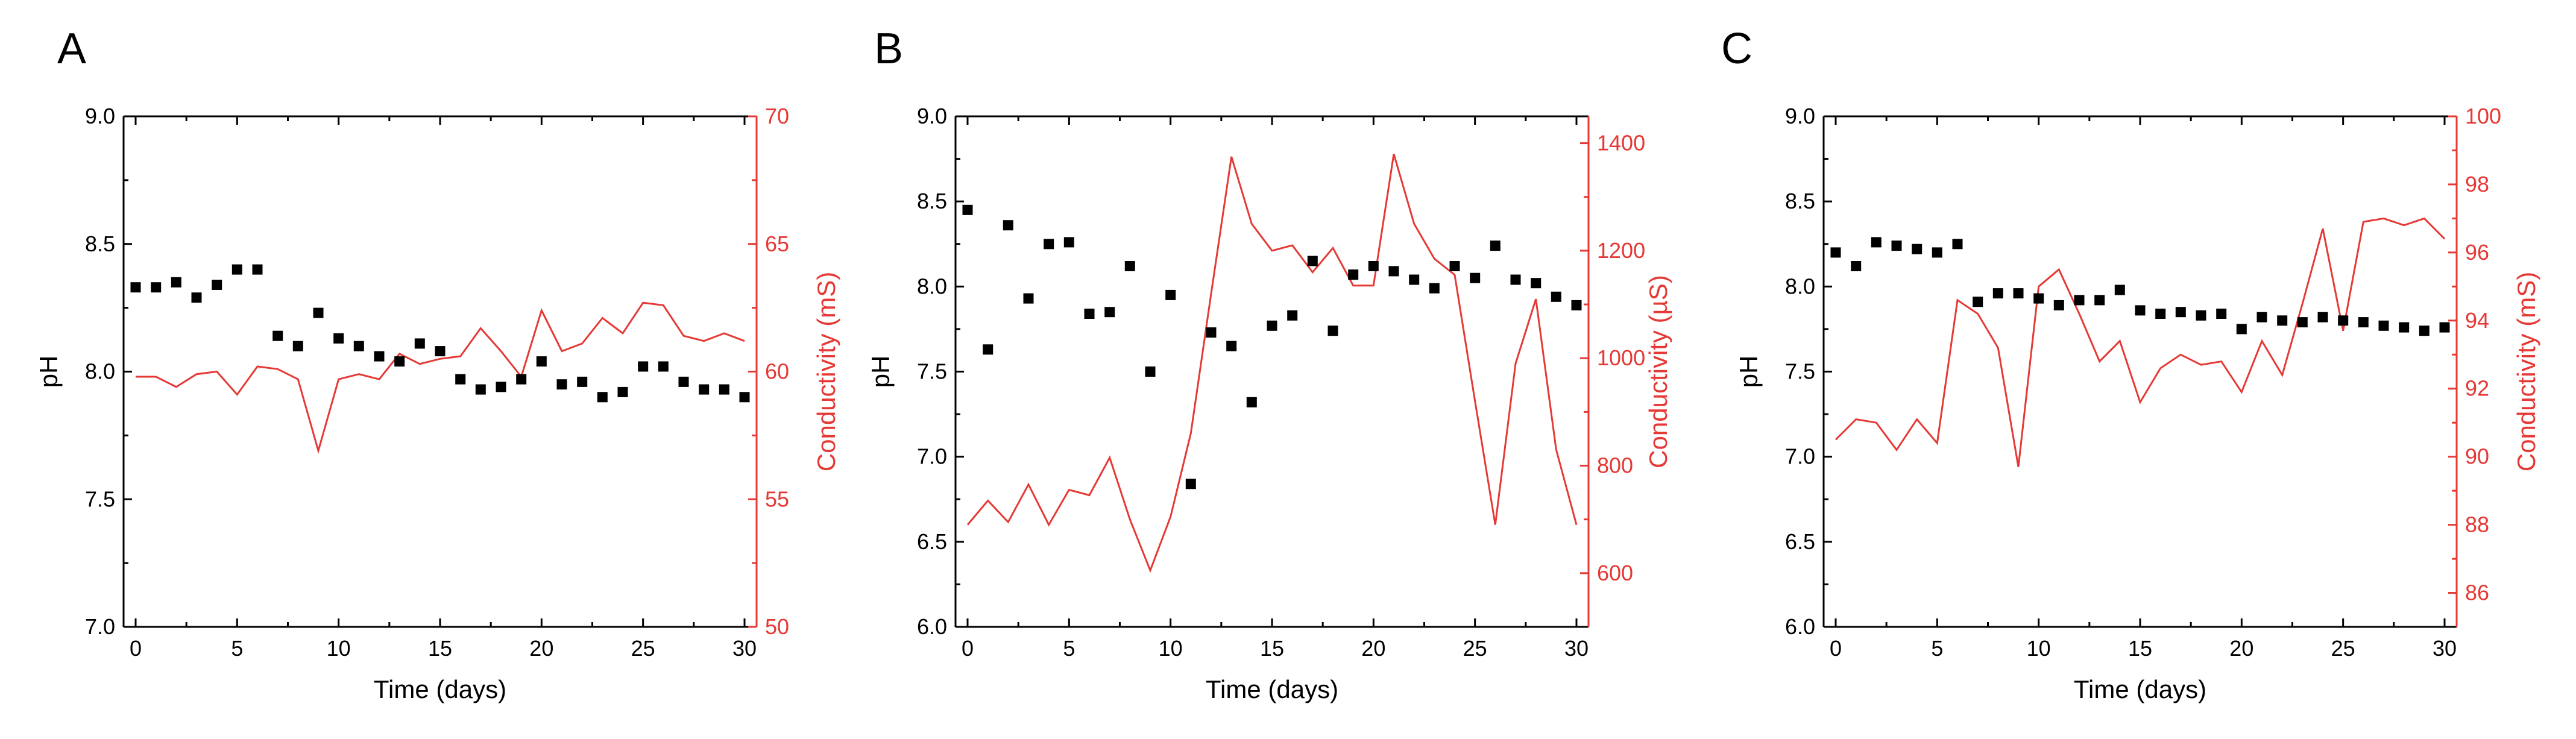  I want to click on panel-label: B, so click(888, 49).